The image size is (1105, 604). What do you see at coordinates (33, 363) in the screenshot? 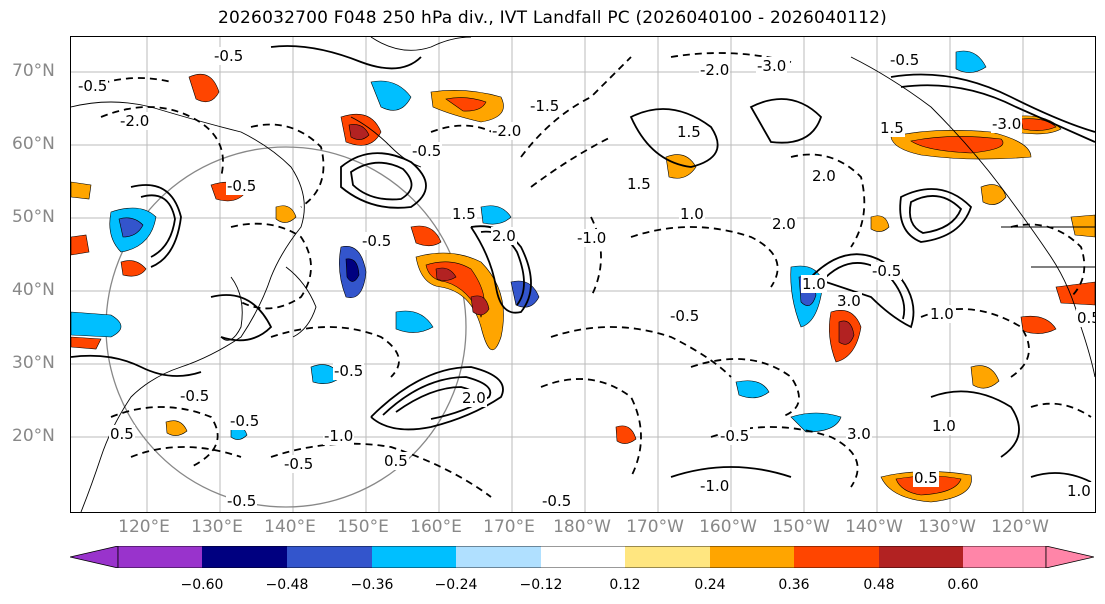
I see `lat-label-30n: 30°N` at bounding box center [33, 363].